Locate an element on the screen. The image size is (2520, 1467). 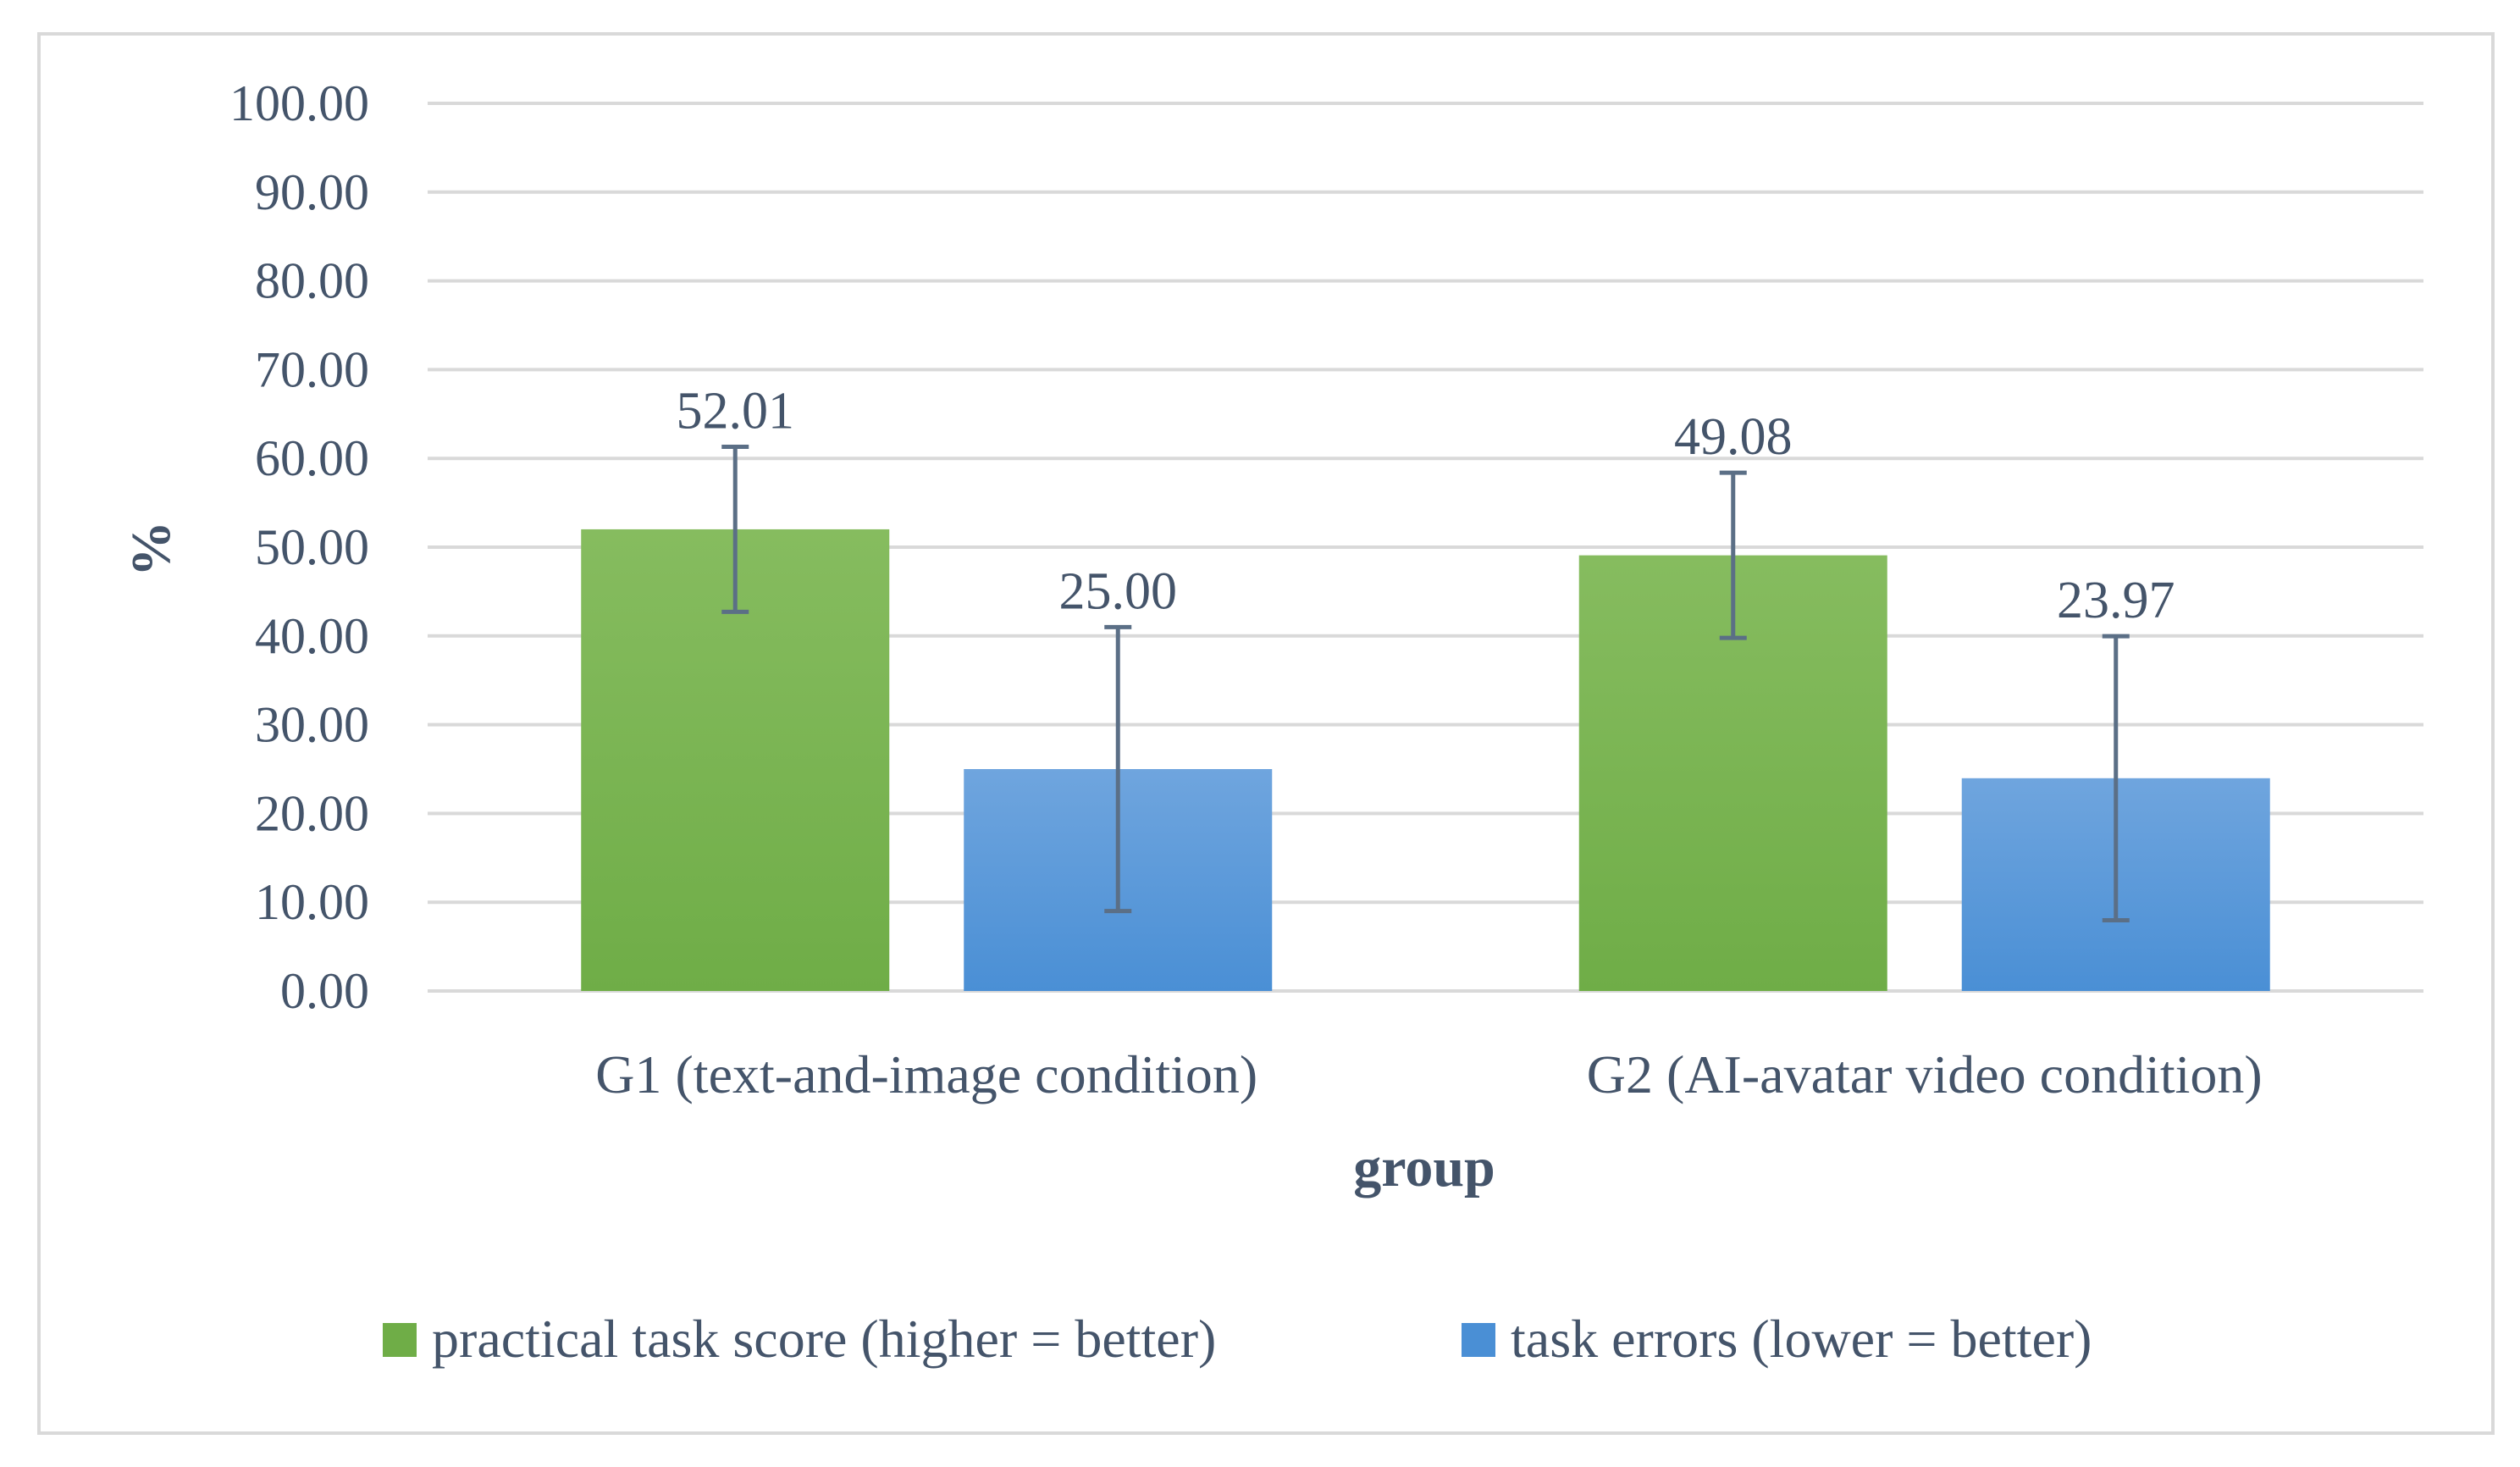
y-tick-label: 10.00 is located at coordinates (312, 902).